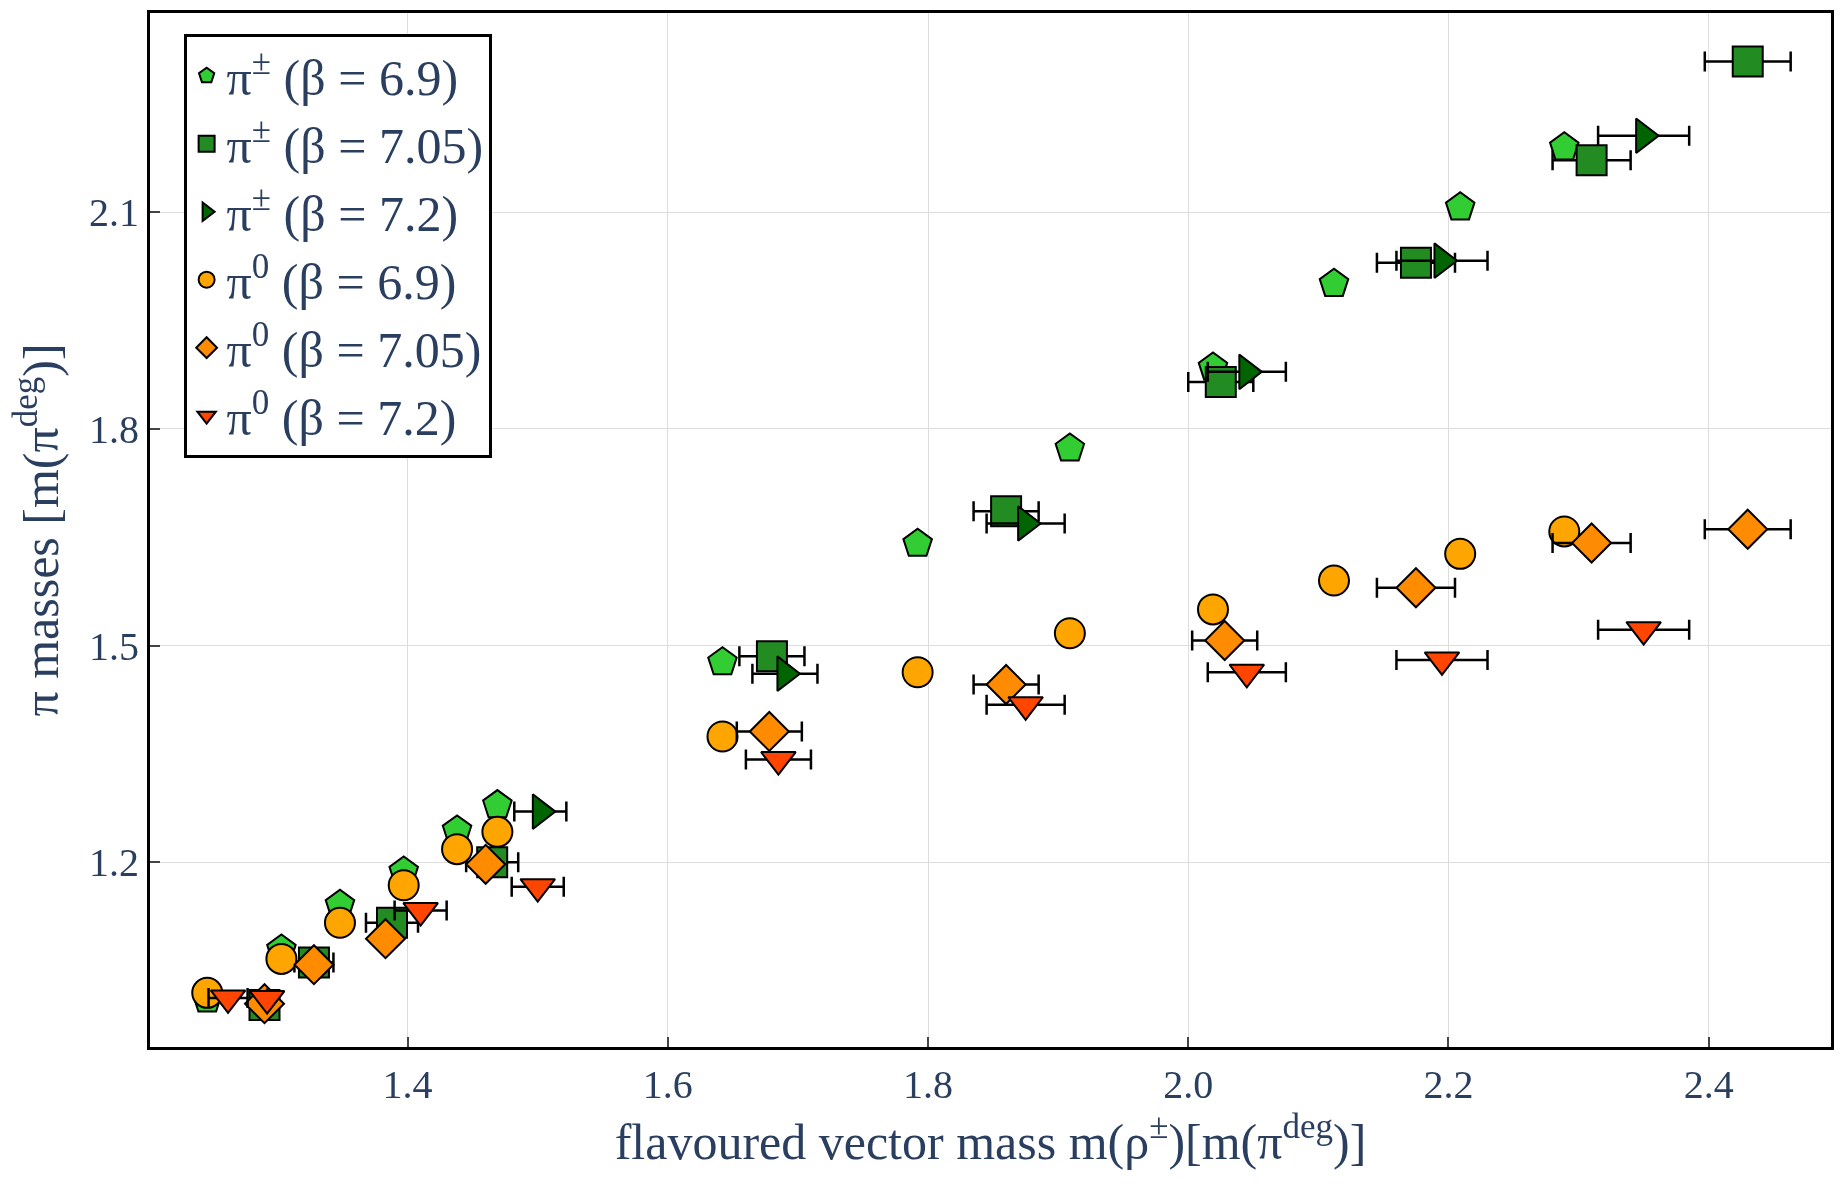 Image resolution: width=1844 pixels, height=1197 pixels. What do you see at coordinates (114, 429) in the screenshot?
I see `y-tick-label: 1.8` at bounding box center [114, 429].